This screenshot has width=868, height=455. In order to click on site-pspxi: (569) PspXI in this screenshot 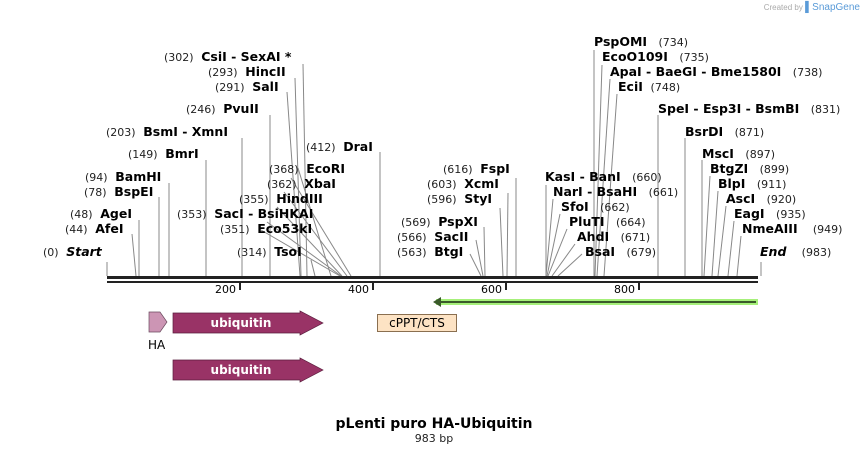, I will do `click(439, 222)`.